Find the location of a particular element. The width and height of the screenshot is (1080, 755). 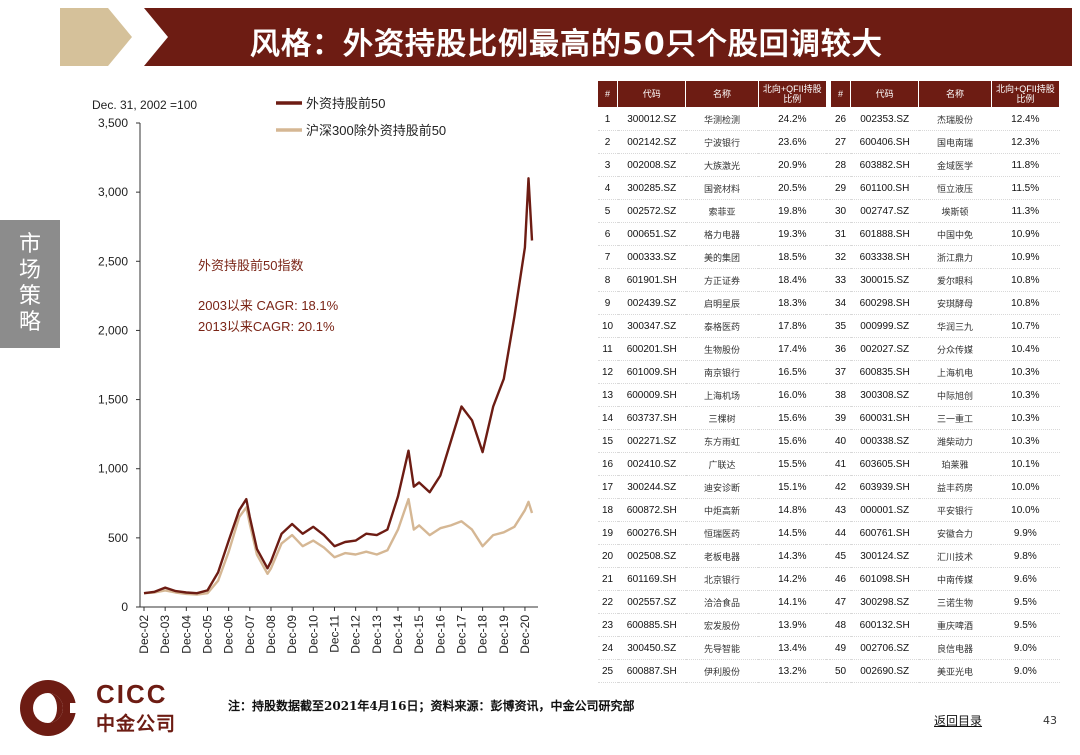

annotation-cagr-2003: 2003以来 CAGR: 18.1% is located at coordinates (268, 305).